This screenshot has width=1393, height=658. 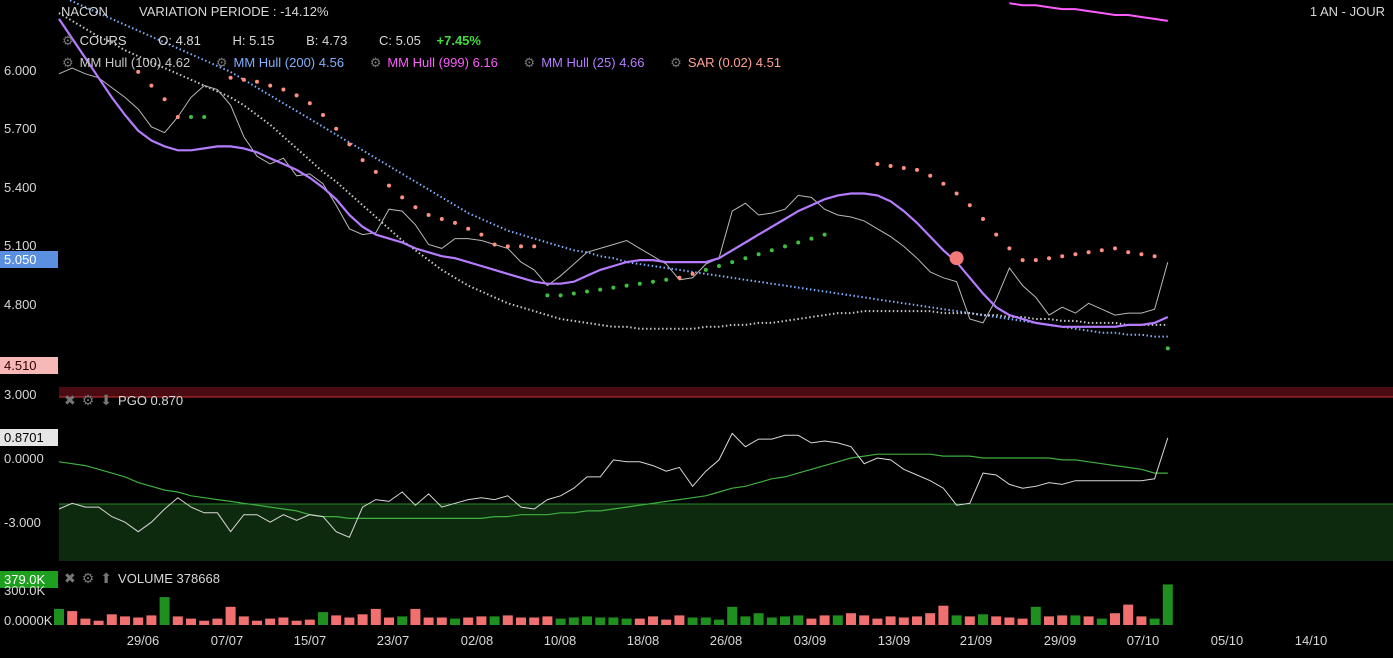 I want to click on current-price-badge: 5.050, so click(x=29, y=259).